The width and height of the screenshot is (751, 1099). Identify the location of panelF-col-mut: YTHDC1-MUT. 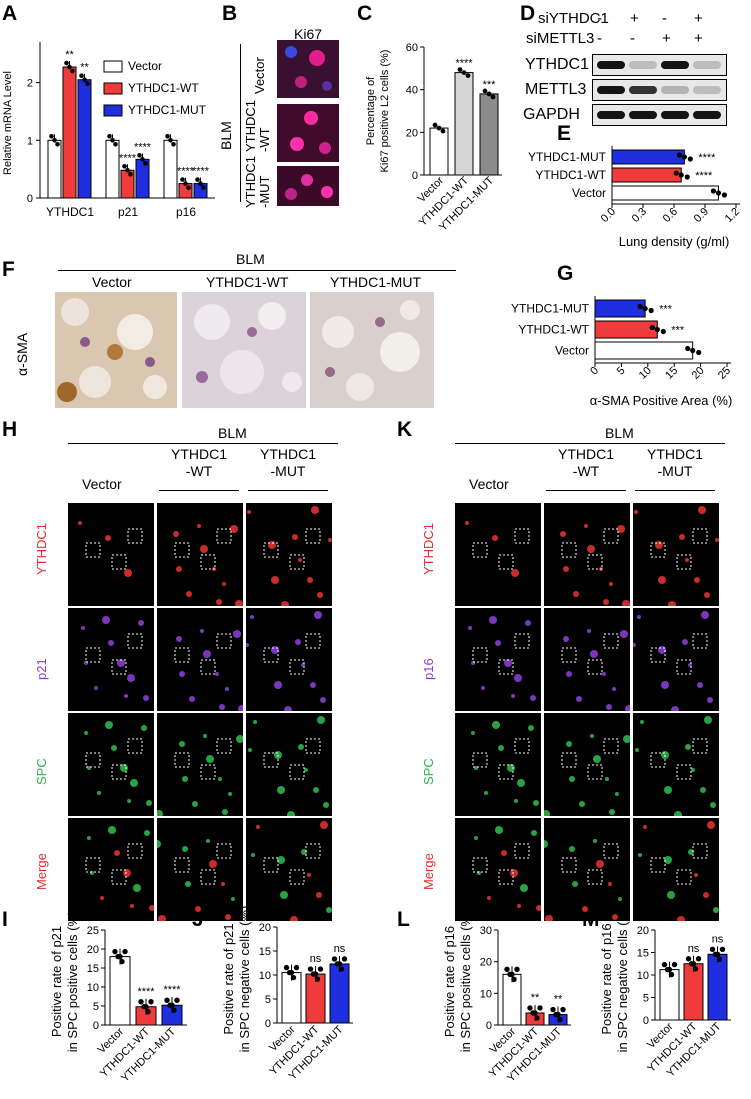
(375, 282).